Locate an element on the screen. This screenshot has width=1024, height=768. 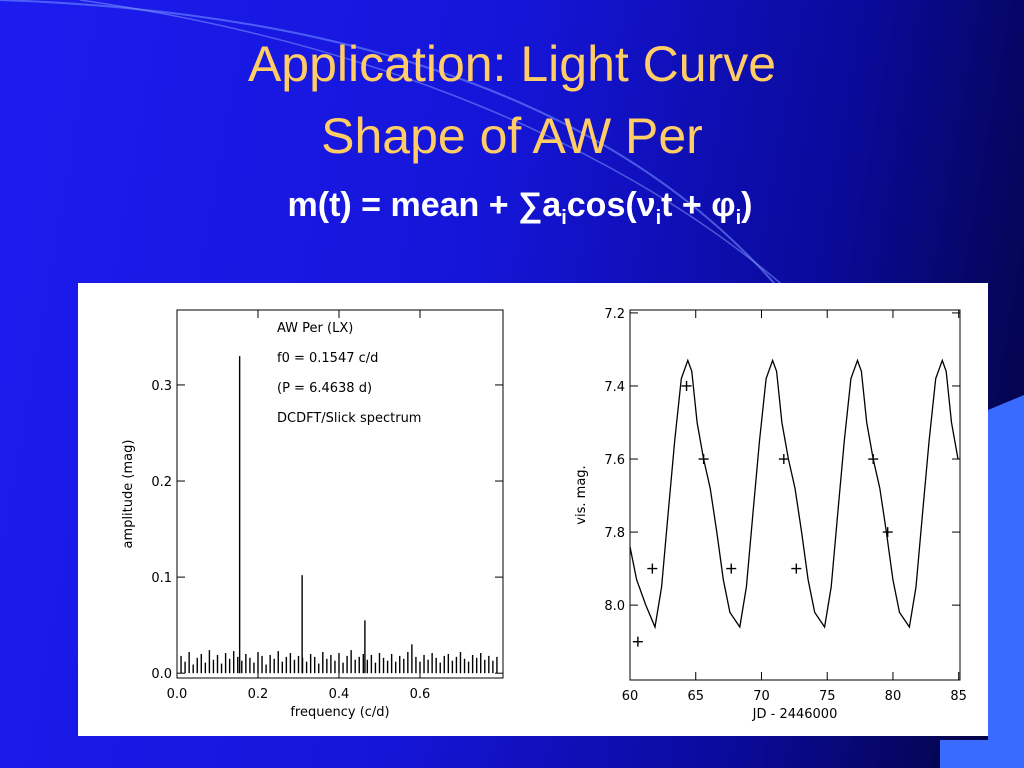
annotation: (P = 6.4638 d) is located at coordinates (324, 388).